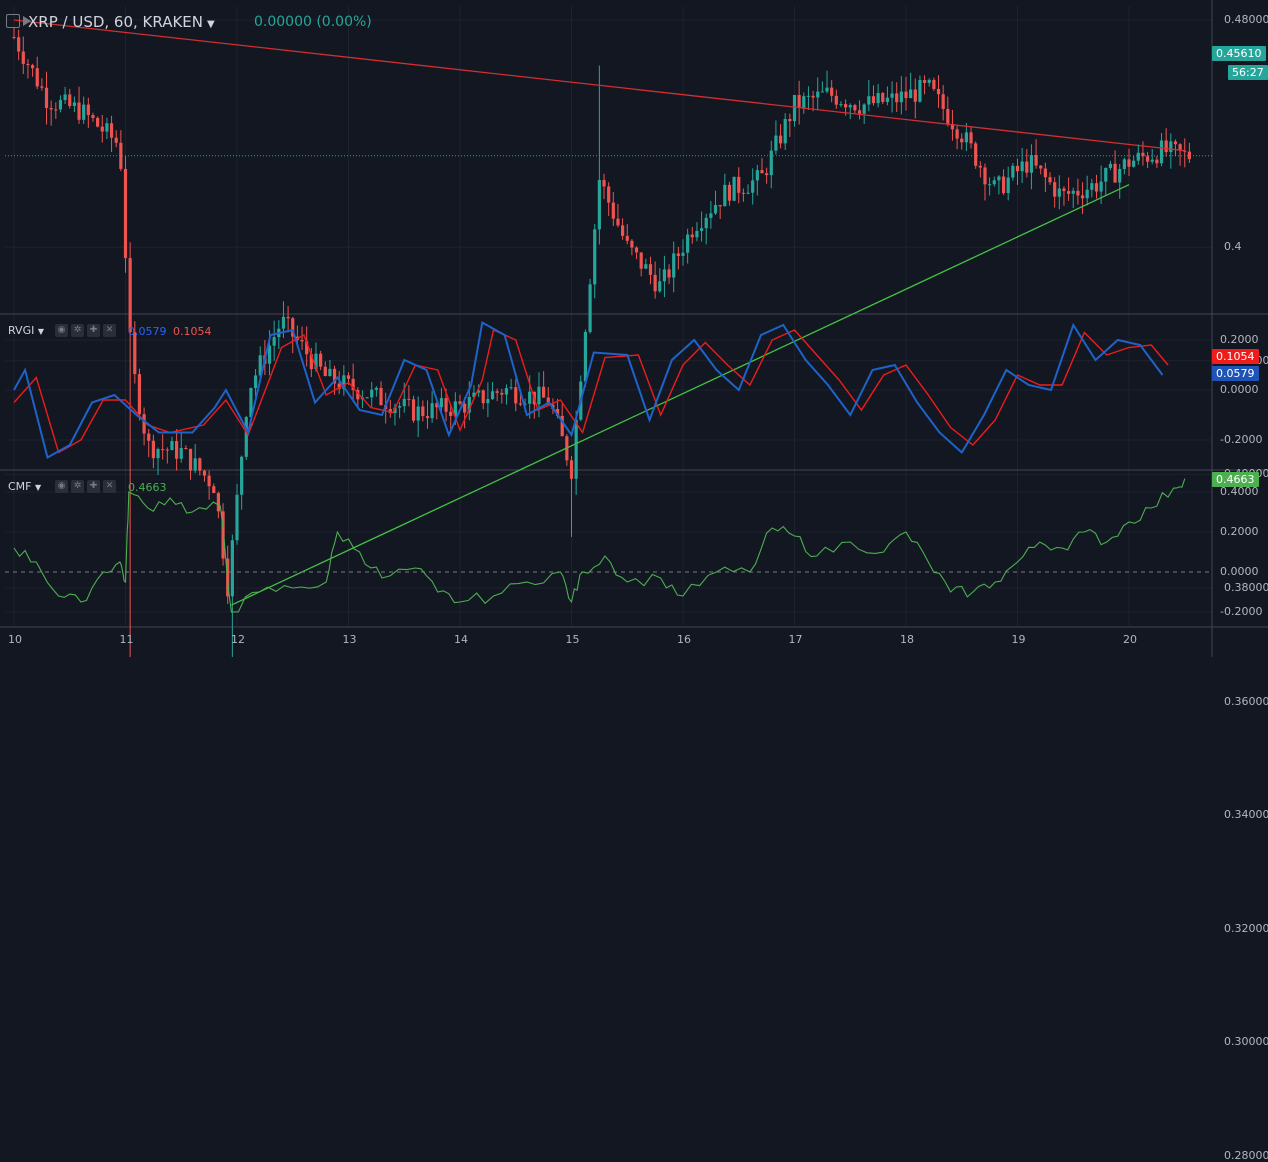 Image resolution: width=1268 pixels, height=1162 pixels. Describe the element at coordinates (192, 331) in the screenshot. I see `rvgi-value-signal: 0.1054` at that location.